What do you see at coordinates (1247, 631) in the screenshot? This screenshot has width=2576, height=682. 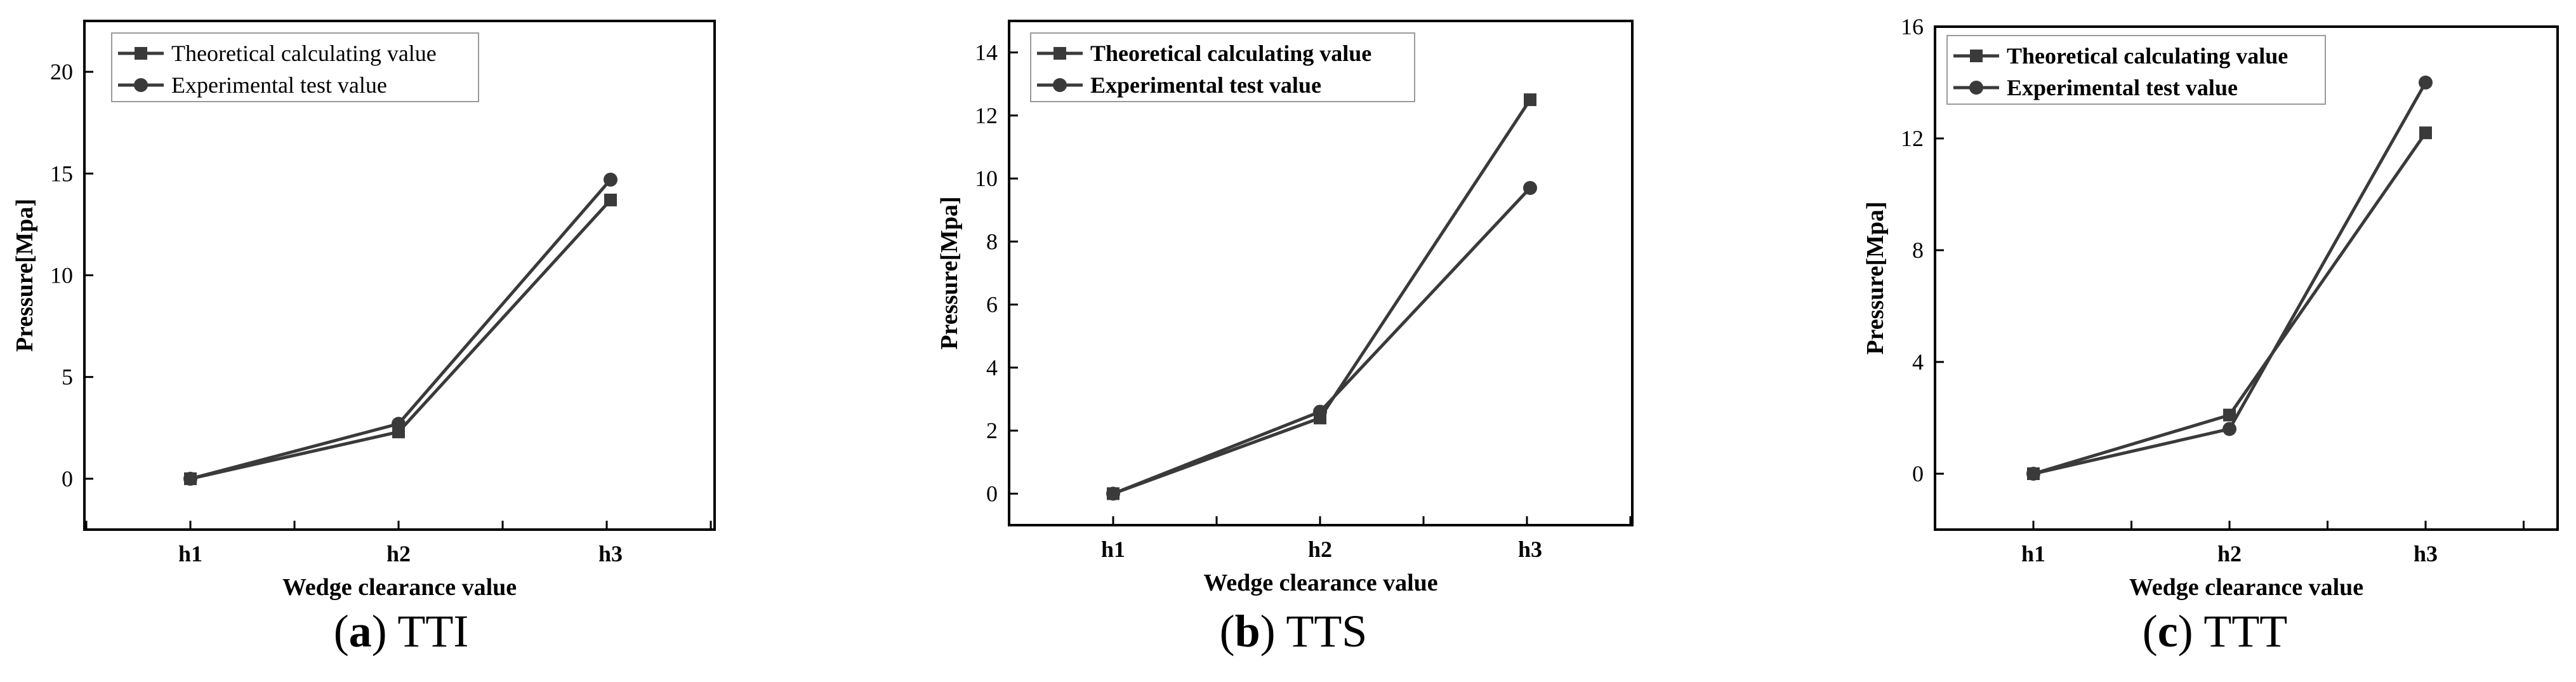 I see `caption-letter: b` at bounding box center [1247, 631].